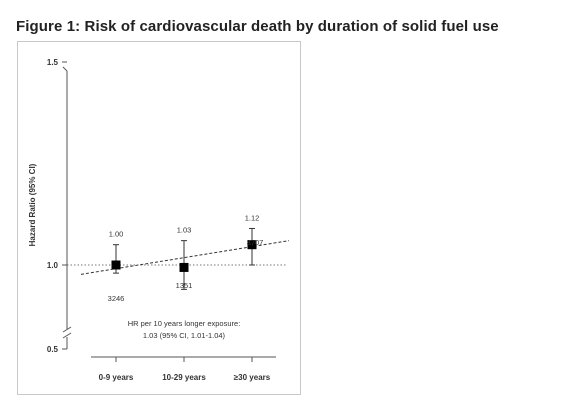  Describe the element at coordinates (53, 62) in the screenshot. I see `y-tick-label: 1.5` at that location.